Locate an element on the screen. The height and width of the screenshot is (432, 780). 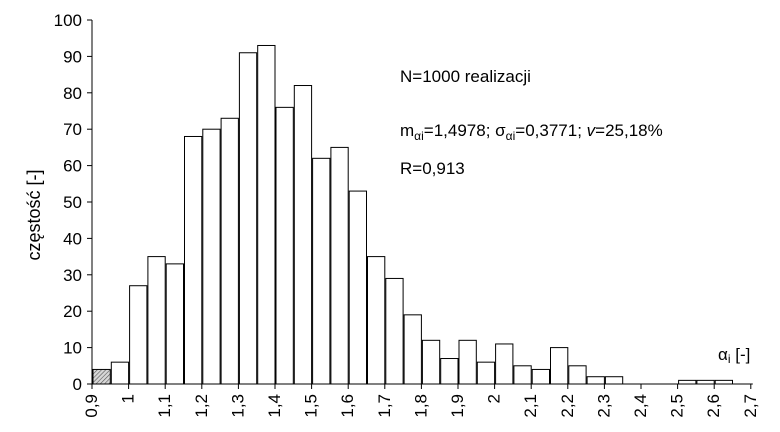
y-tick-labels: 0 10 20 30 40 50 60 70 80 90 100 is located at coordinates (68, 202).